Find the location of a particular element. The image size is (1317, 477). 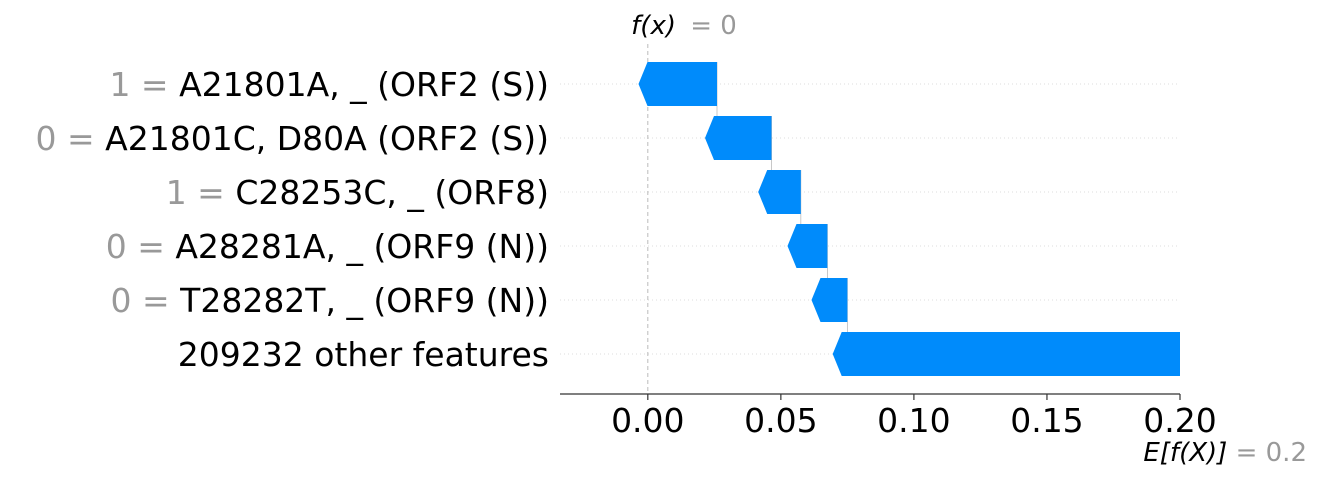

feature-label: 0 = T28282T, _ (ORF9 (N)) is located at coordinates (330, 300).